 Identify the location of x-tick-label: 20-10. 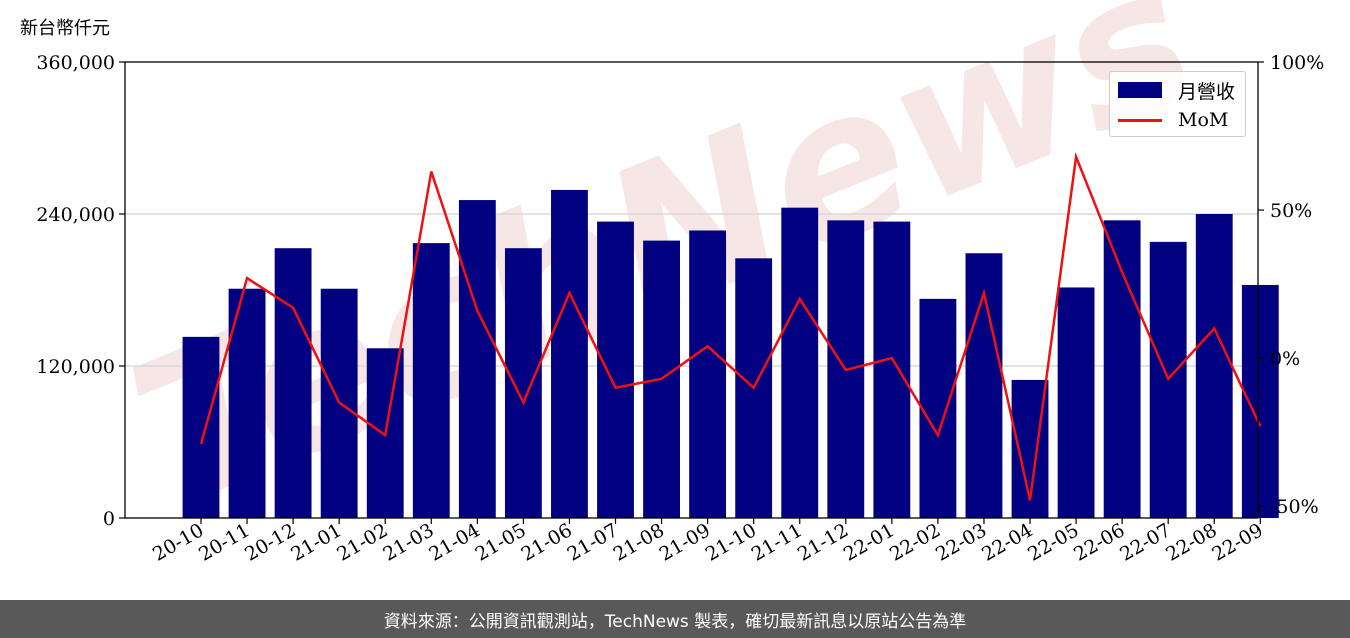
(178, 542).